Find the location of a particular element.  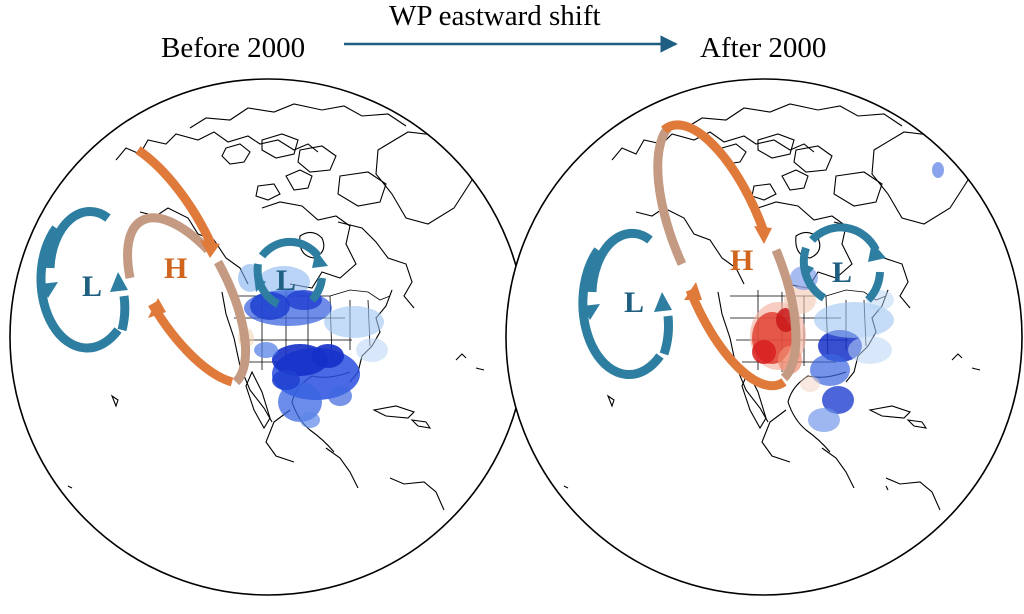

after-2000-label: After 2000 is located at coordinates (763, 48).